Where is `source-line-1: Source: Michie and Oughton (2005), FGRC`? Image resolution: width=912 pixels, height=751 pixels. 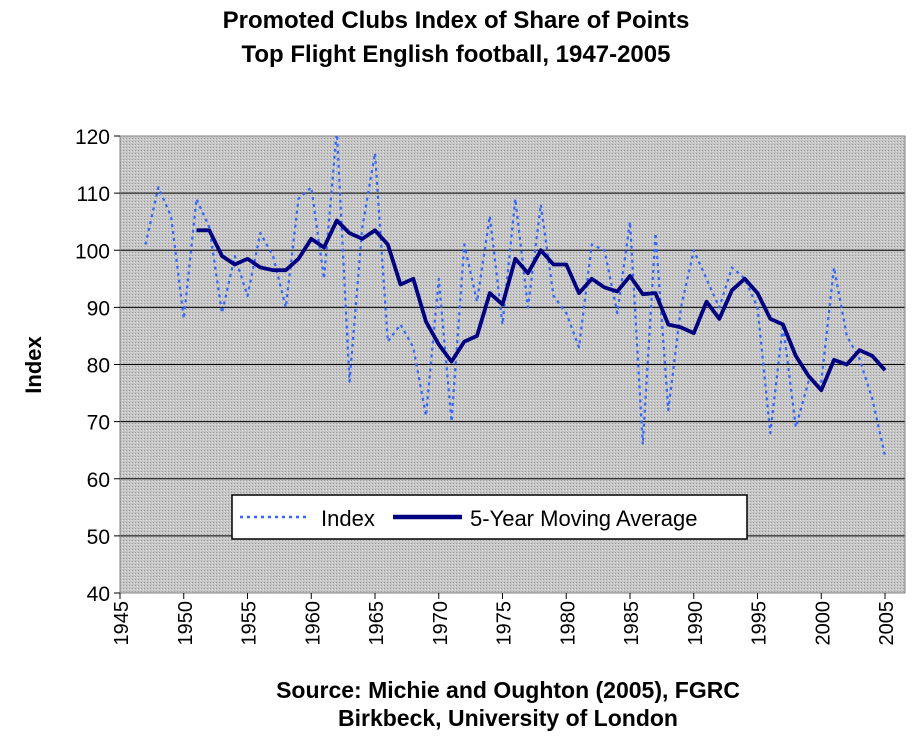 source-line-1: Source: Michie and Oughton (2005), FGRC is located at coordinates (508, 690).